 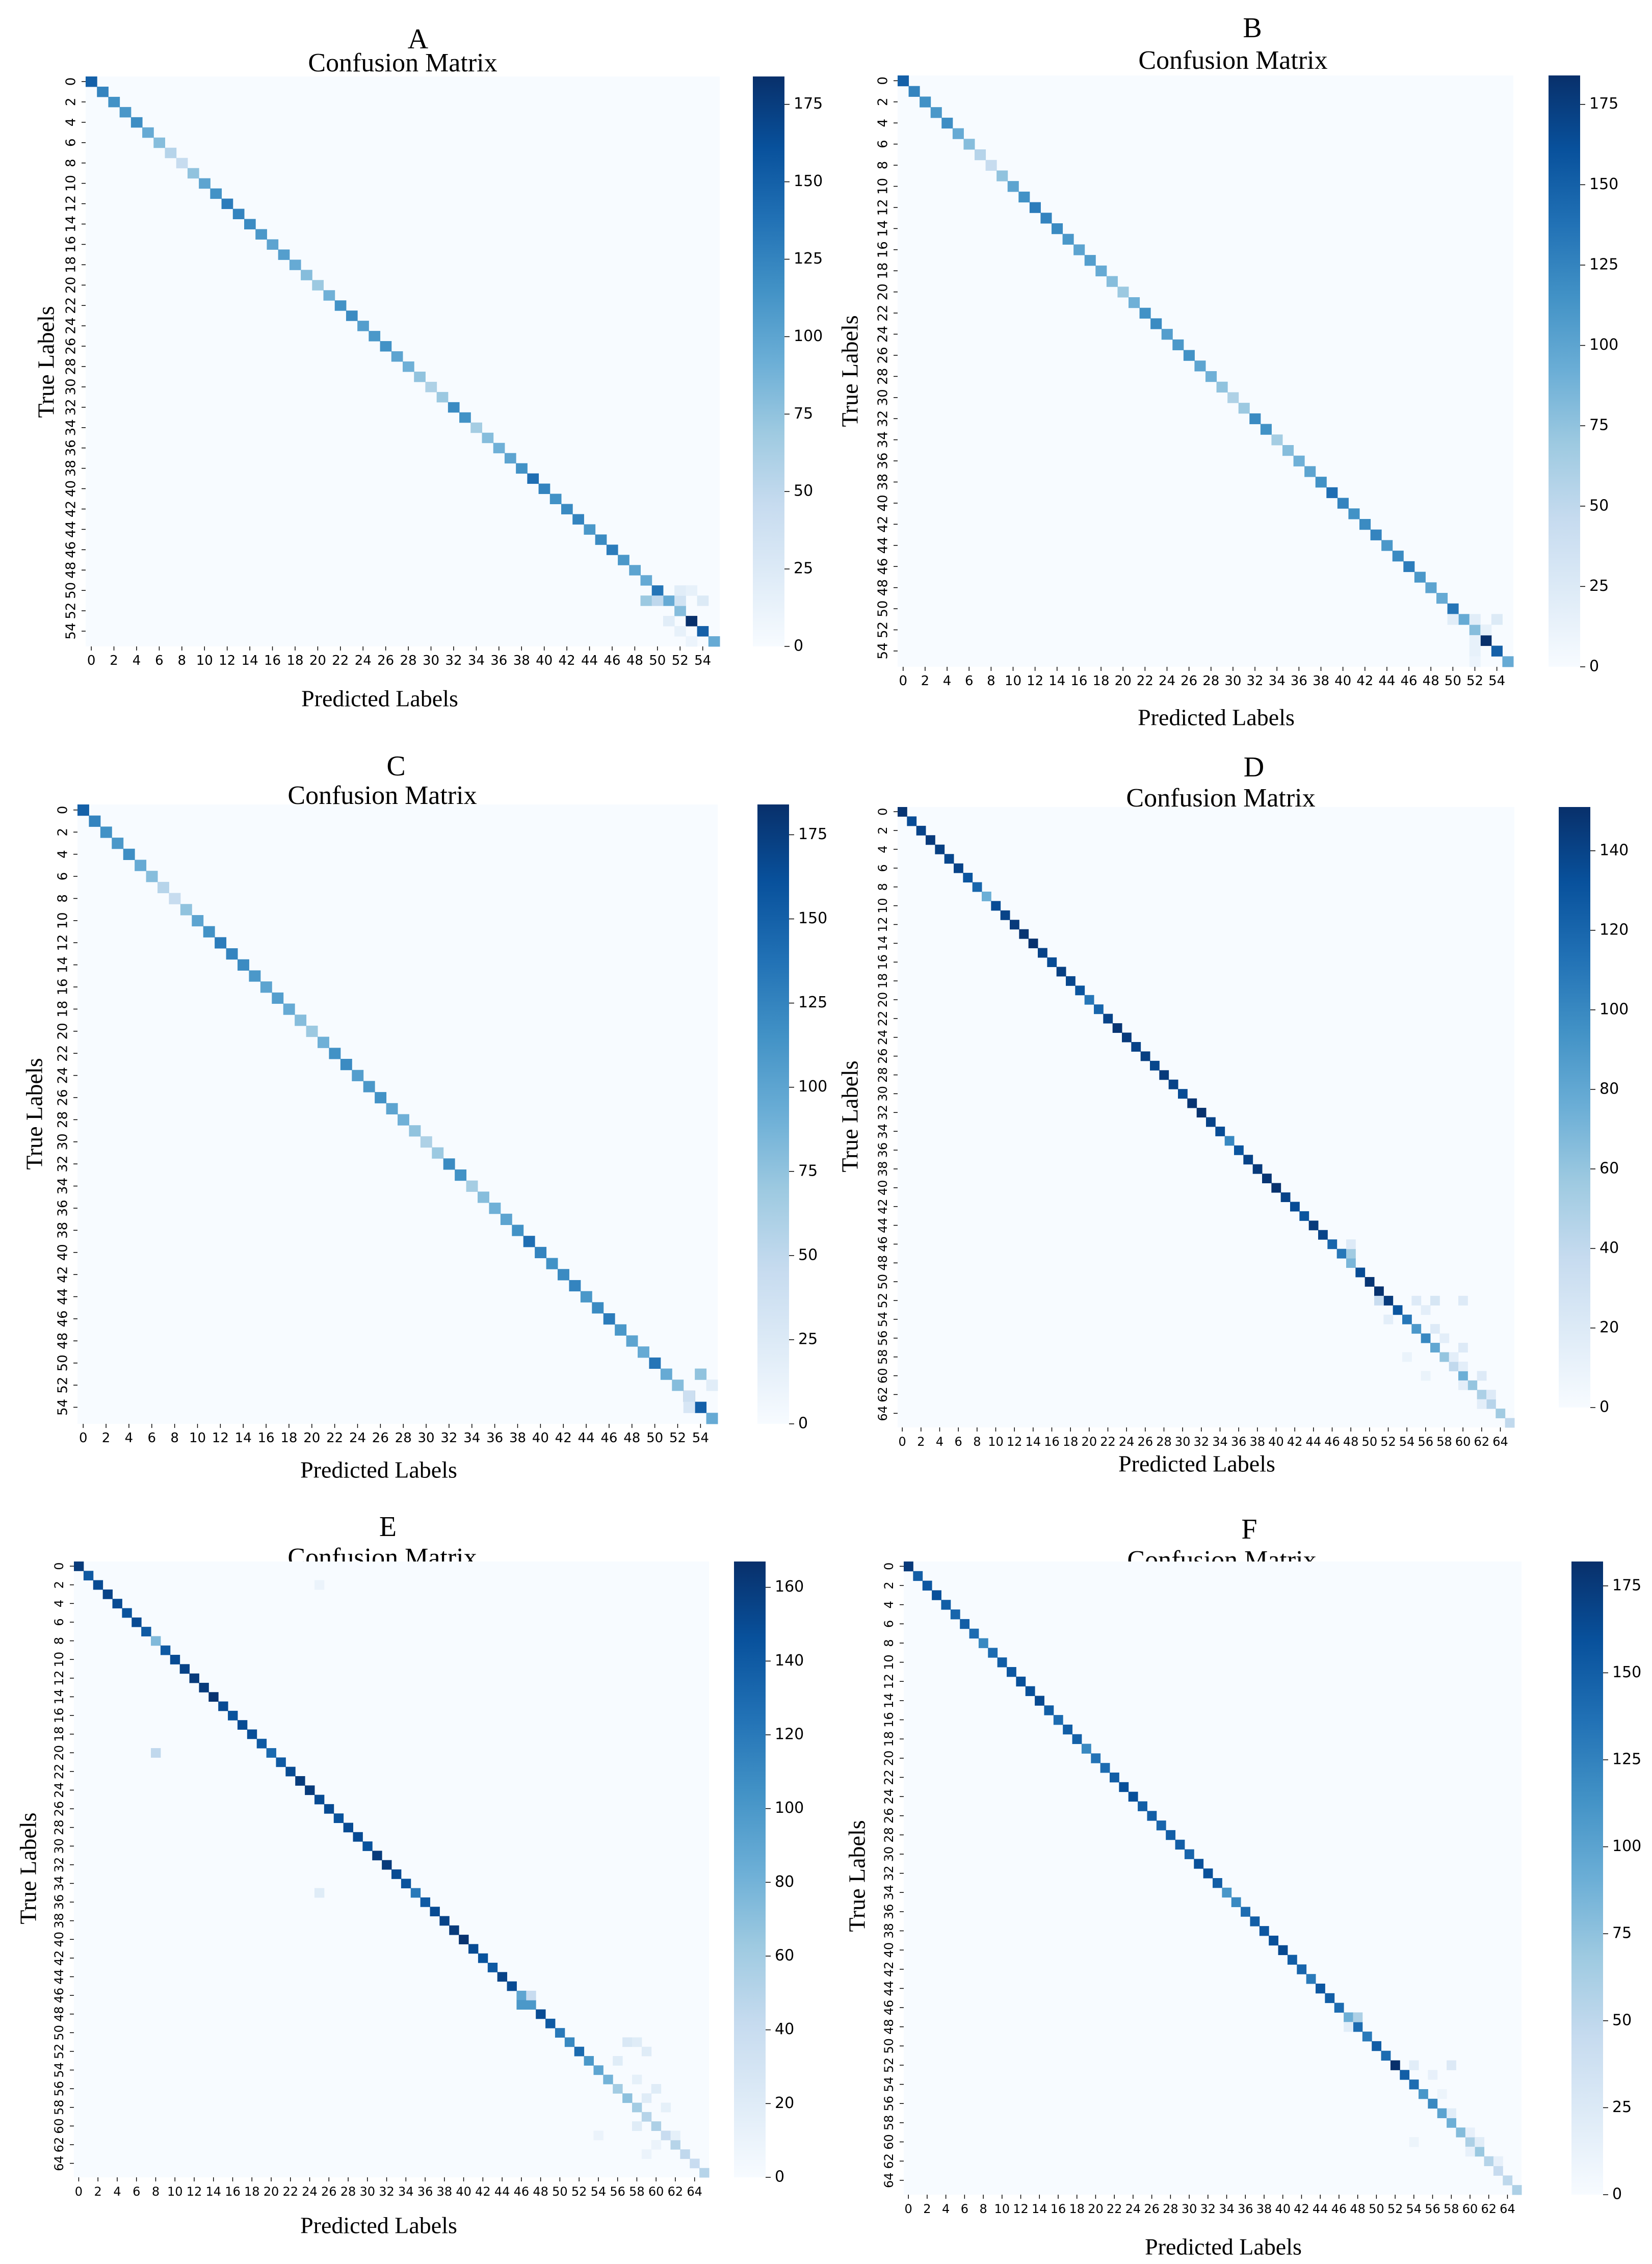 I want to click on x-tick-label: 2, so click(x=106, y=1438).